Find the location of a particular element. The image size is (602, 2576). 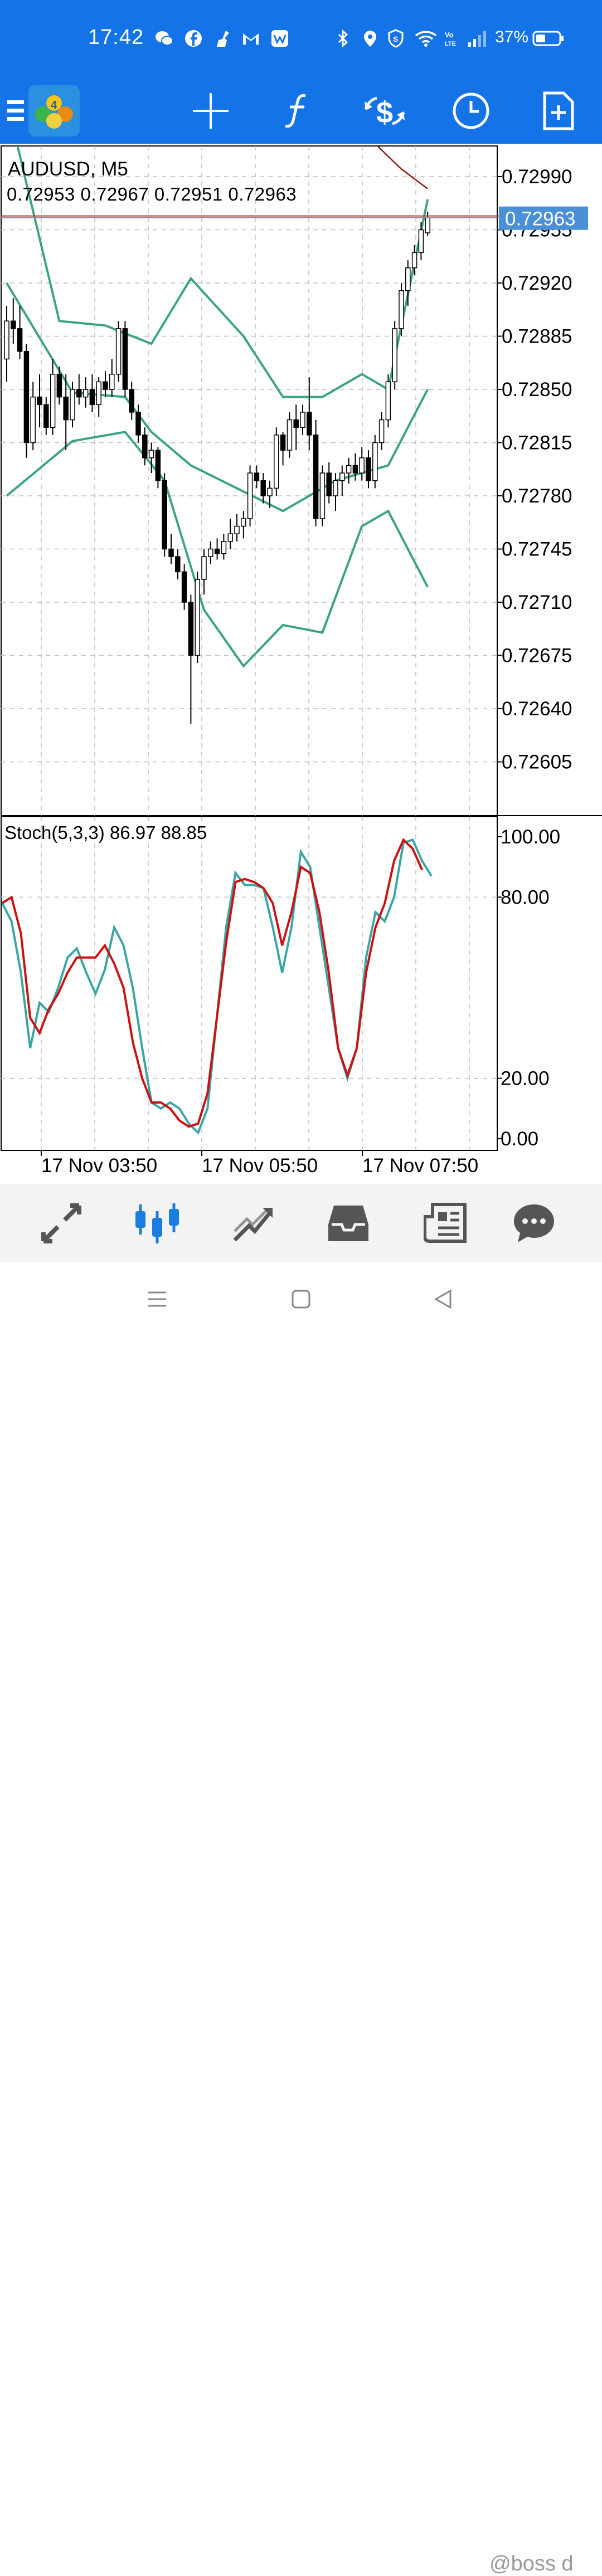

price-tick-label: 0.72815 is located at coordinates (537, 443).